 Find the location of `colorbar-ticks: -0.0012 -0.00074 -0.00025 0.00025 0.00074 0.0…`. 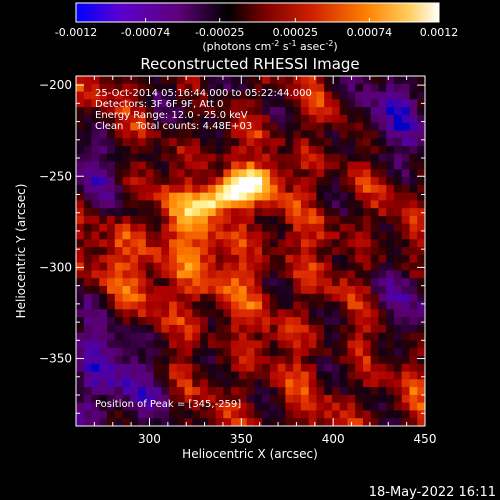

colorbar-ticks: -0.0012 -0.00074 -0.00025 0.00025 0.00074 0.0… is located at coordinates (256, 28).